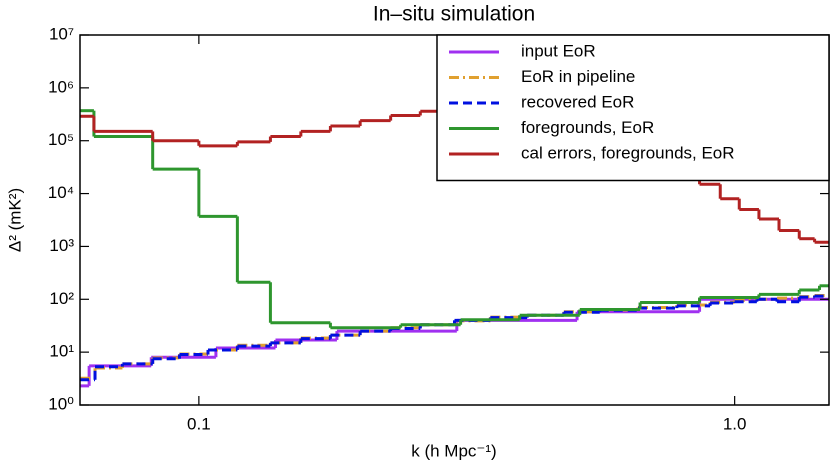  I want to click on y-tick-label: 10¹, so click(61, 351).